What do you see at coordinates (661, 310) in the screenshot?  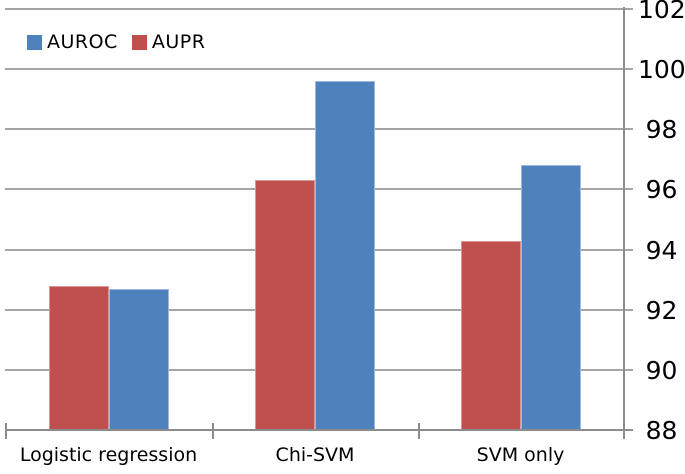 I see `y-tick-label-92: 92` at bounding box center [661, 310].